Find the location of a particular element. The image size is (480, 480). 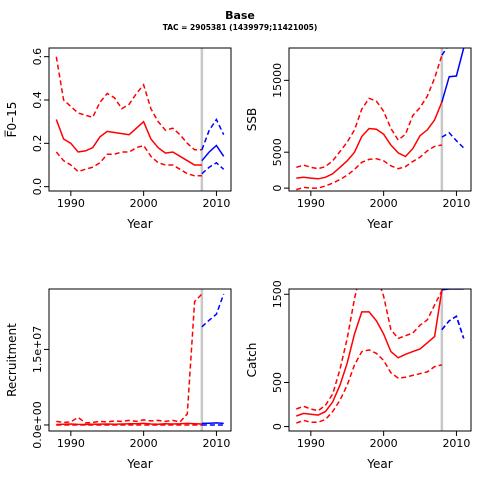

title-block: Base TAC = 2905381 (1439979;11421005) is located at coordinates (240, 20).